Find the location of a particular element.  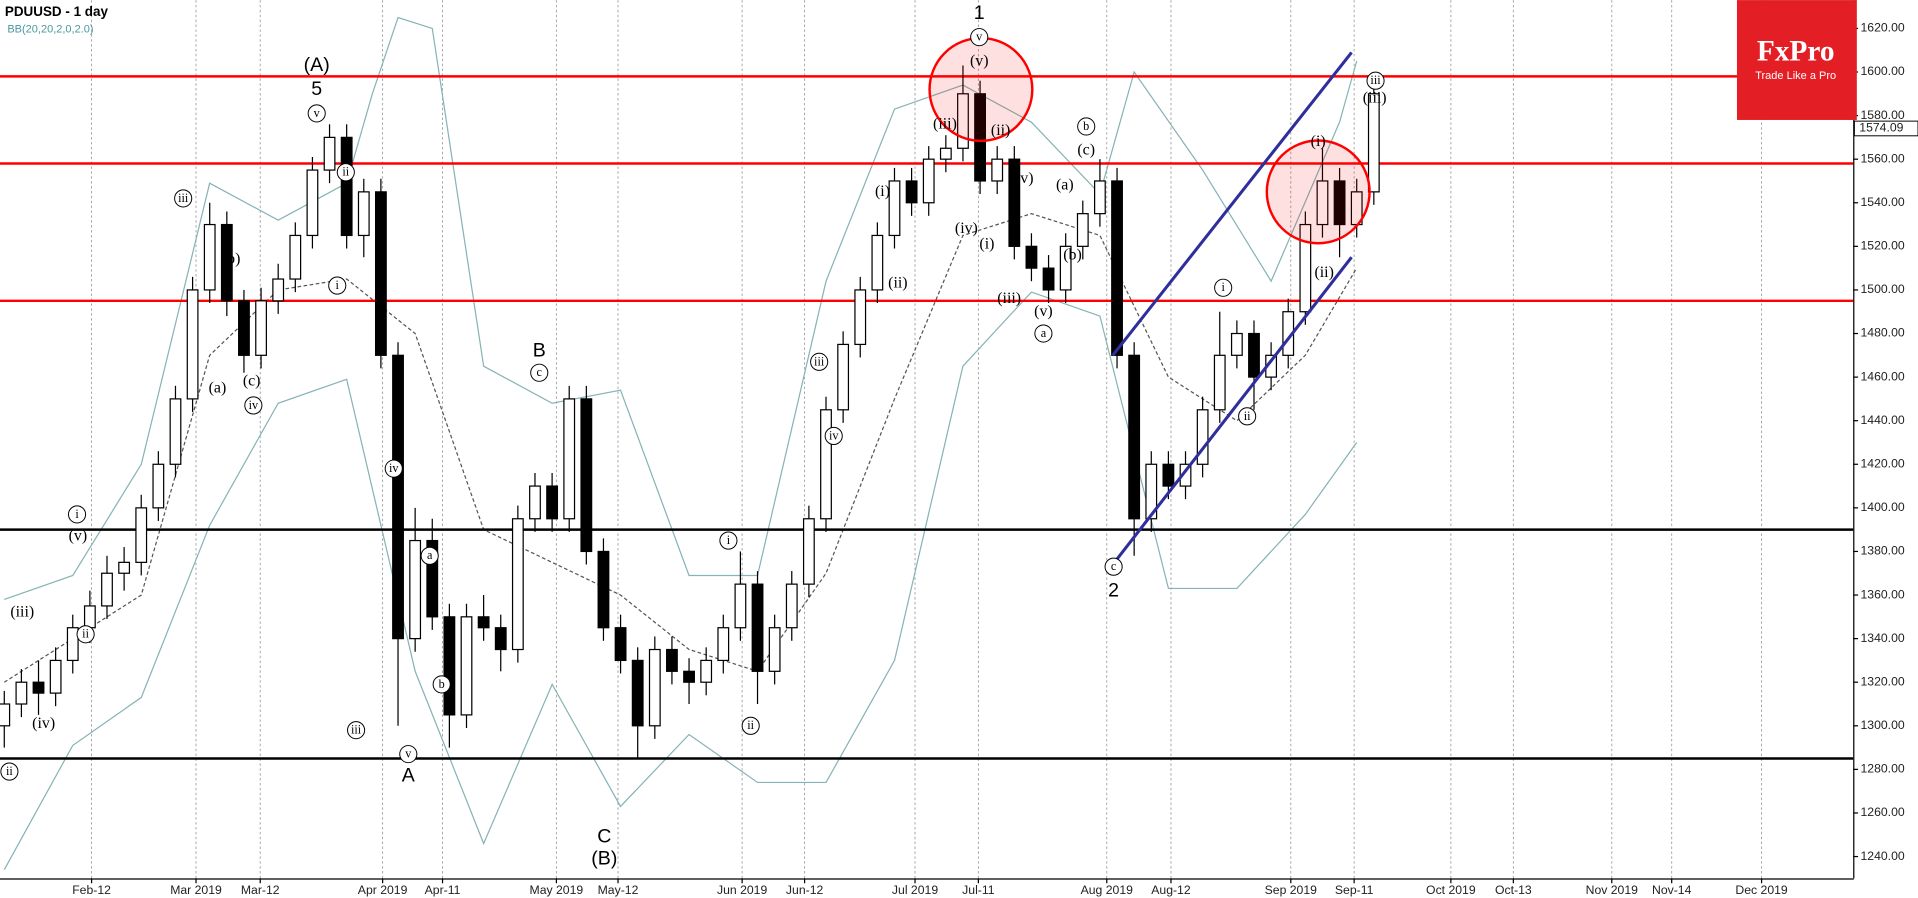

x-tick-label: May-12 is located at coordinates (618, 890).